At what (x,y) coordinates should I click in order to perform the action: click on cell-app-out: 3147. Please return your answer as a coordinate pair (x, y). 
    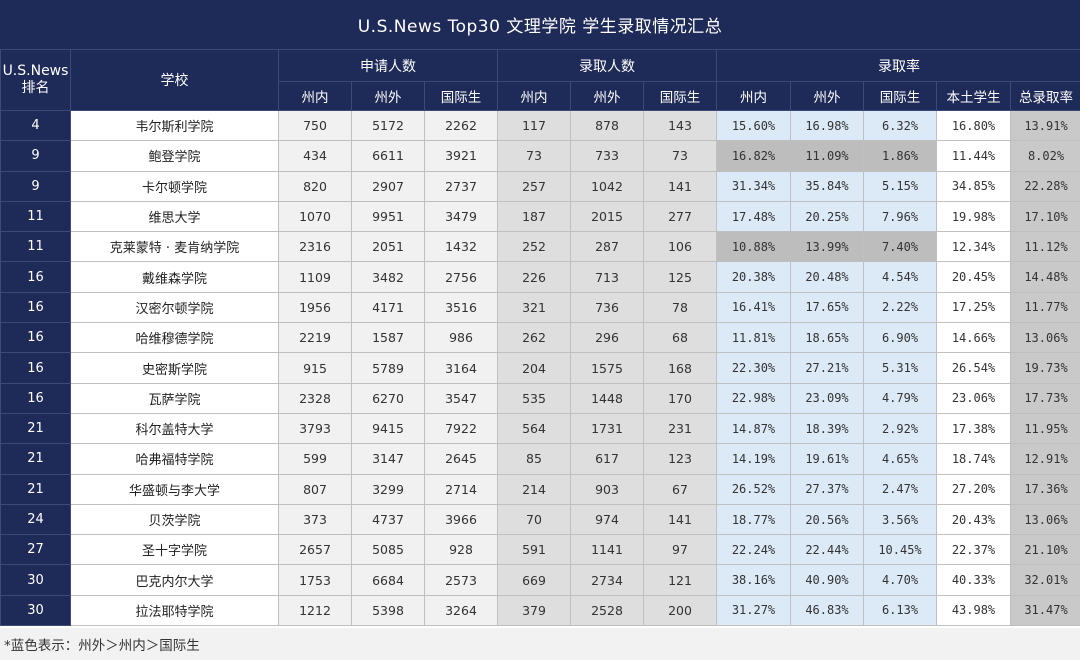
    Looking at the image, I should click on (388, 459).